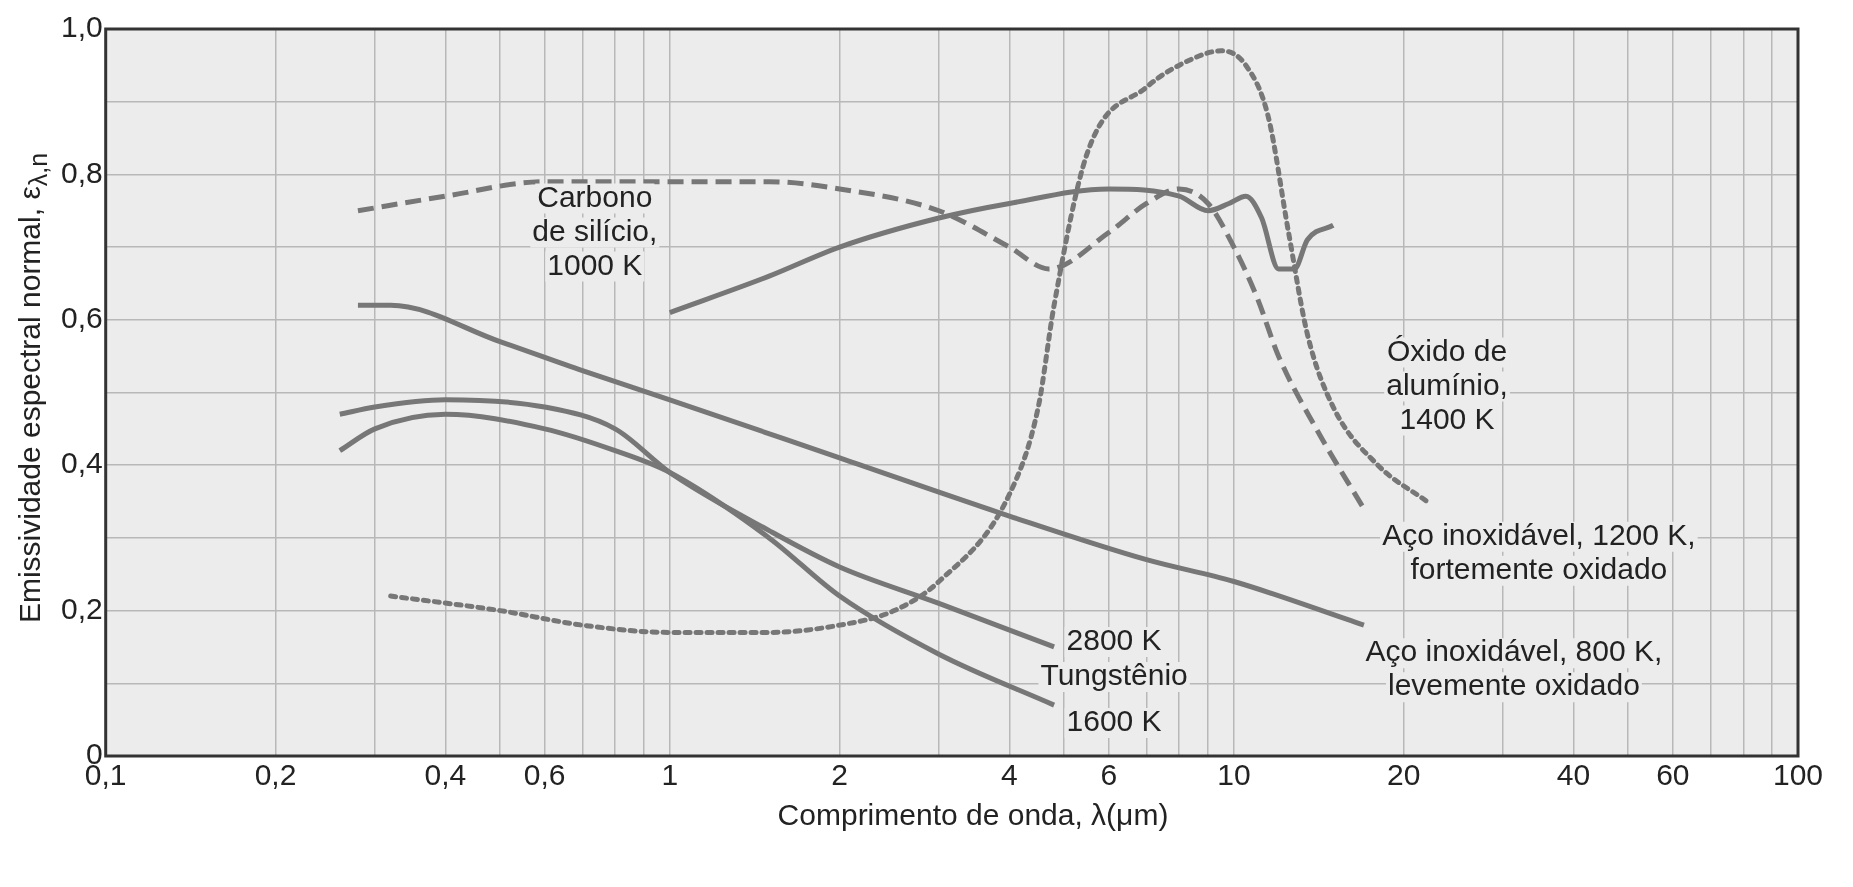 The height and width of the screenshot is (887, 1853). Describe the element at coordinates (973, 815) in the screenshot. I see `x-axis-title: Comprimento de onda, λ(μm)` at that location.